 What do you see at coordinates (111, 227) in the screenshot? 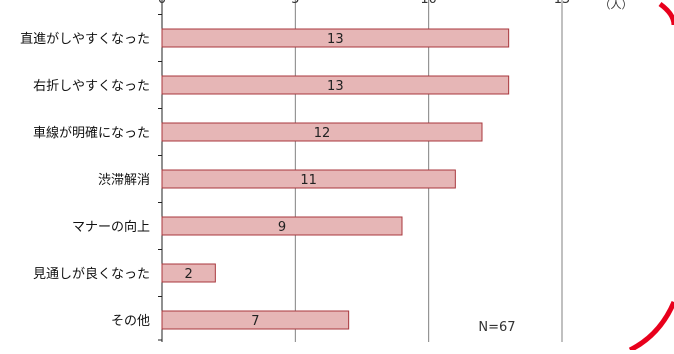
I see `category-label: マナーの向上` at bounding box center [111, 227].